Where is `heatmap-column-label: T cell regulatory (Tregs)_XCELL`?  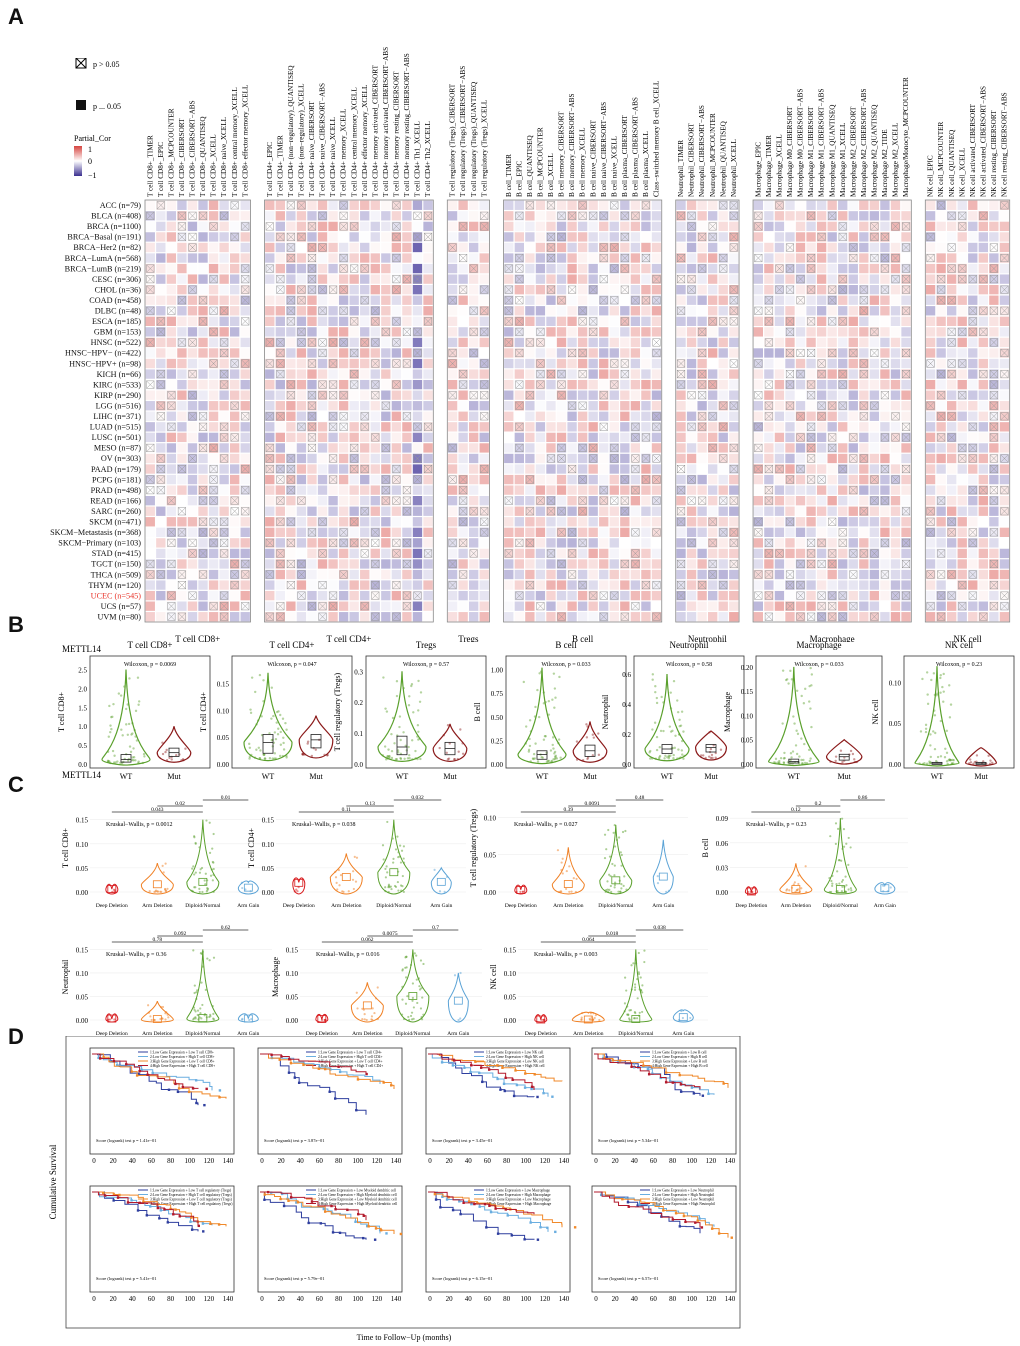
heatmap-column-label: T cell regulatory (Tregs)_XCELL is located at coordinates (484, 148).